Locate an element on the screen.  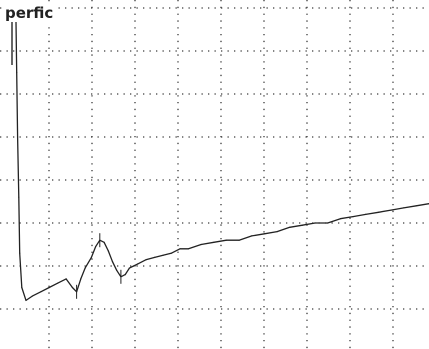
chart-title: perfic is located at coordinates (29, 13).